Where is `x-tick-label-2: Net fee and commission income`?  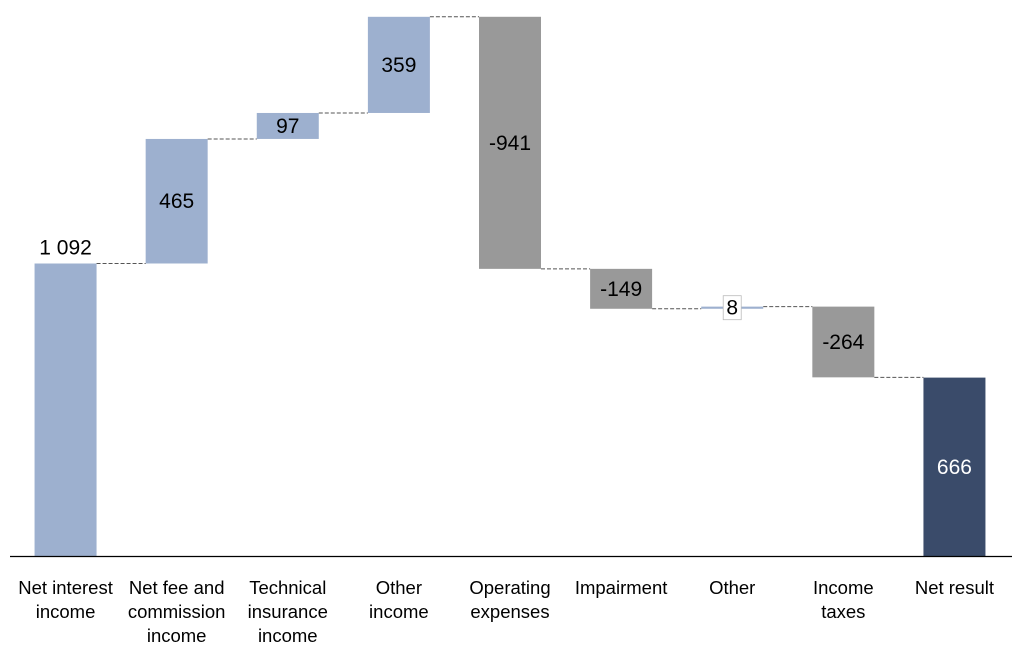
x-tick-label-2: Net fee and commission income is located at coordinates (176, 611).